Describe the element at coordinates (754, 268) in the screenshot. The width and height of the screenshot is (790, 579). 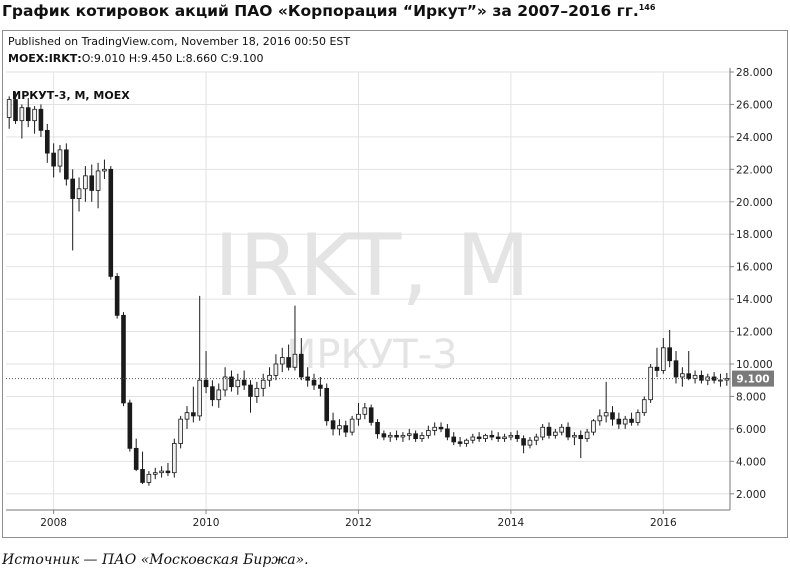
I see `y-tick-label: 16.000` at that location.